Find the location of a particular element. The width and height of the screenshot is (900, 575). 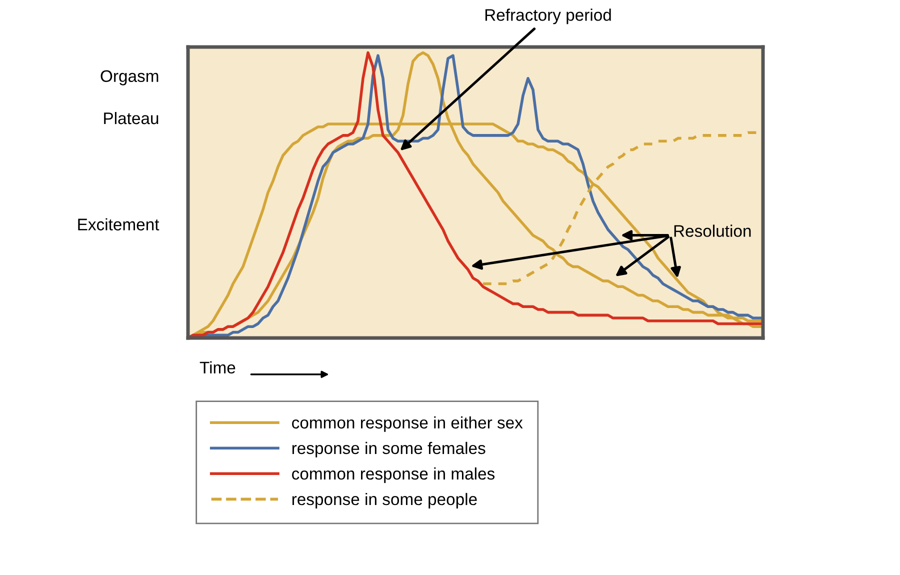

text: Plateau is located at coordinates (131, 118).